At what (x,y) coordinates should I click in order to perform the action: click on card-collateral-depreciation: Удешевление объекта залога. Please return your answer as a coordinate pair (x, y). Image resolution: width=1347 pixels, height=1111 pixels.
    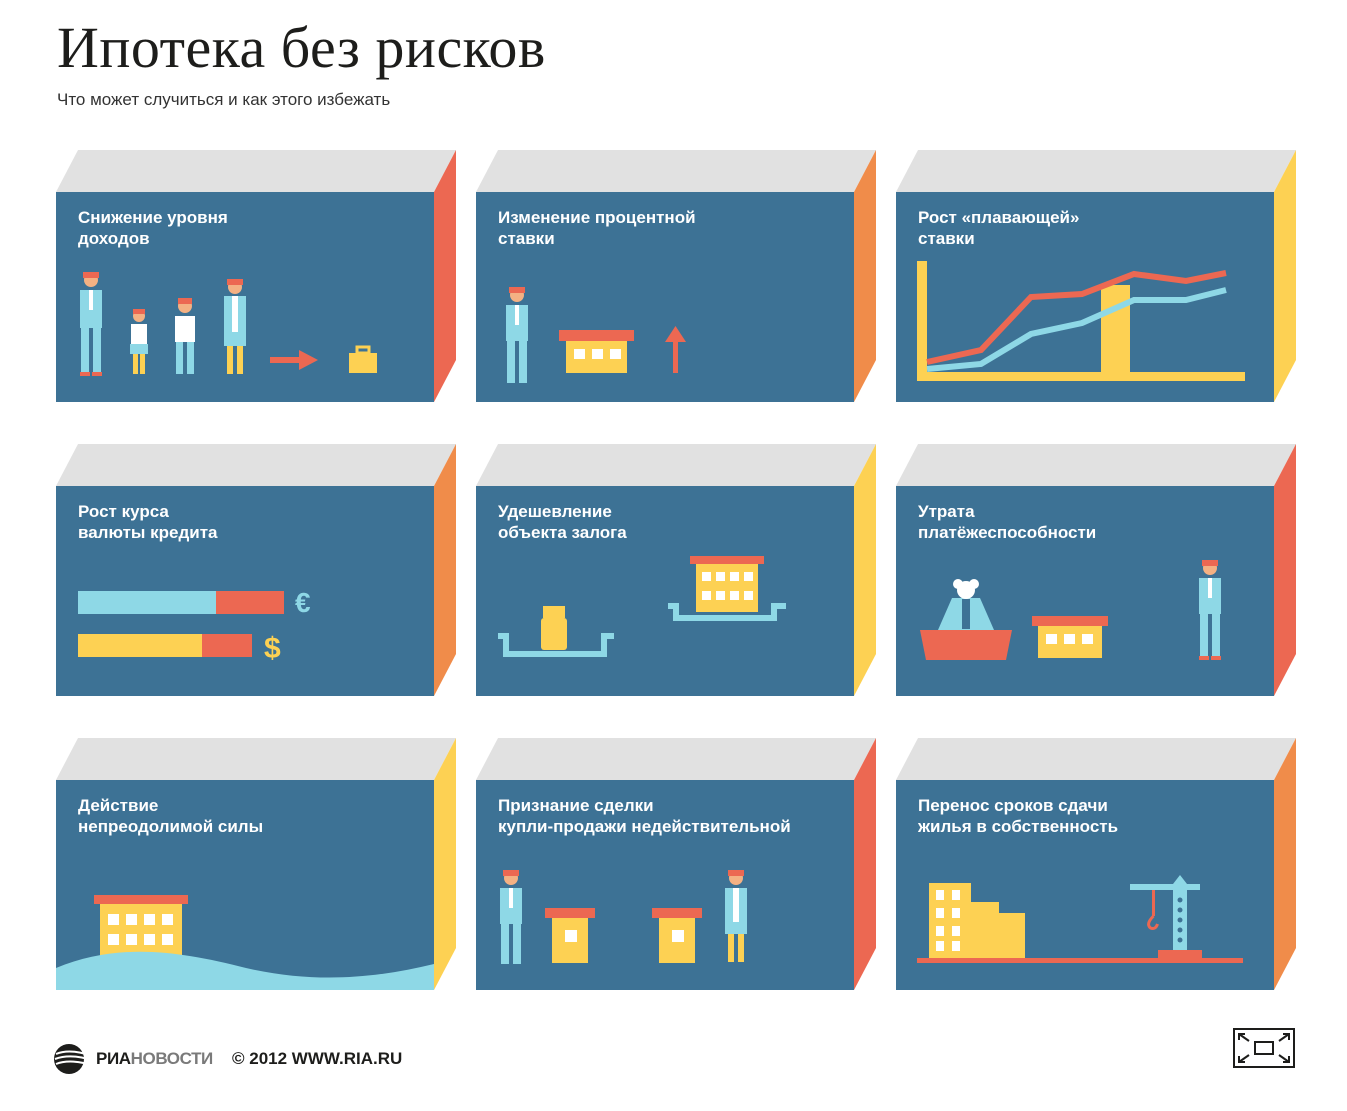
    Looking at the image, I should click on (676, 570).